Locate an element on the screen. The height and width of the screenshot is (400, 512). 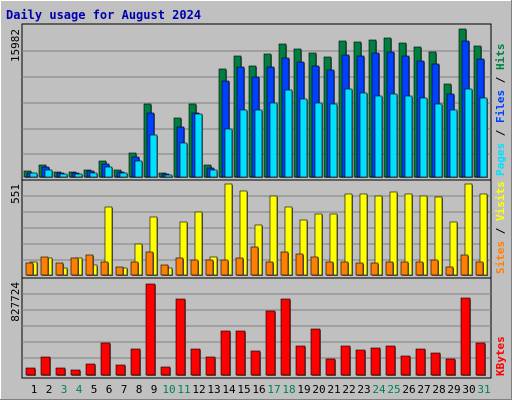
day-label: 7 is located at coordinates (124, 389).